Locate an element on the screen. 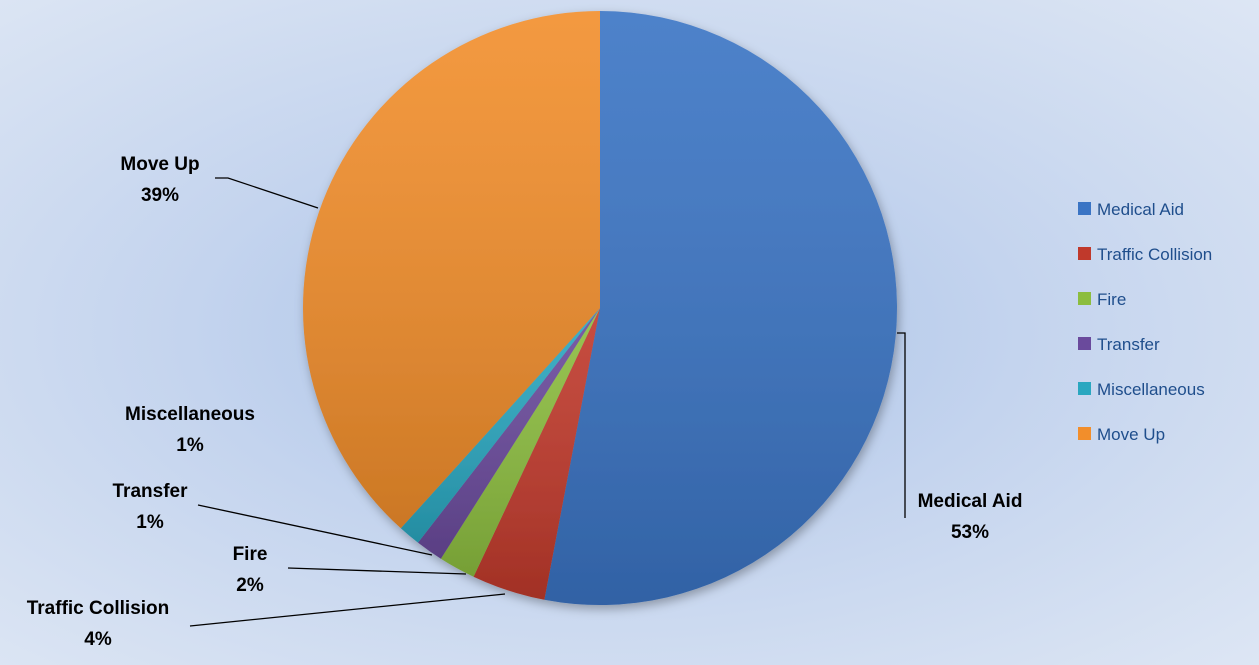  pie-slice-shade-miscellaneous is located at coordinates (500, 425).